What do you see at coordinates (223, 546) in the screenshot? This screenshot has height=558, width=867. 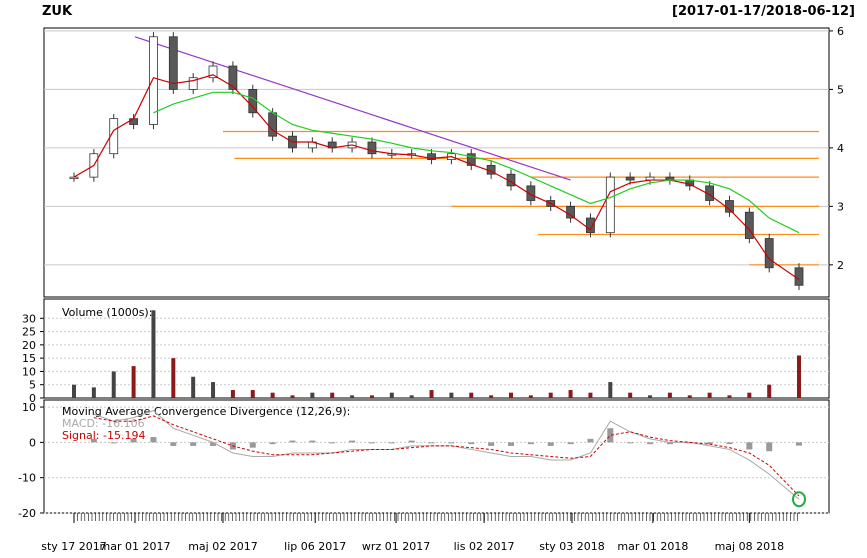 I see `x-tick-label: maj 02 2017` at bounding box center [223, 546].